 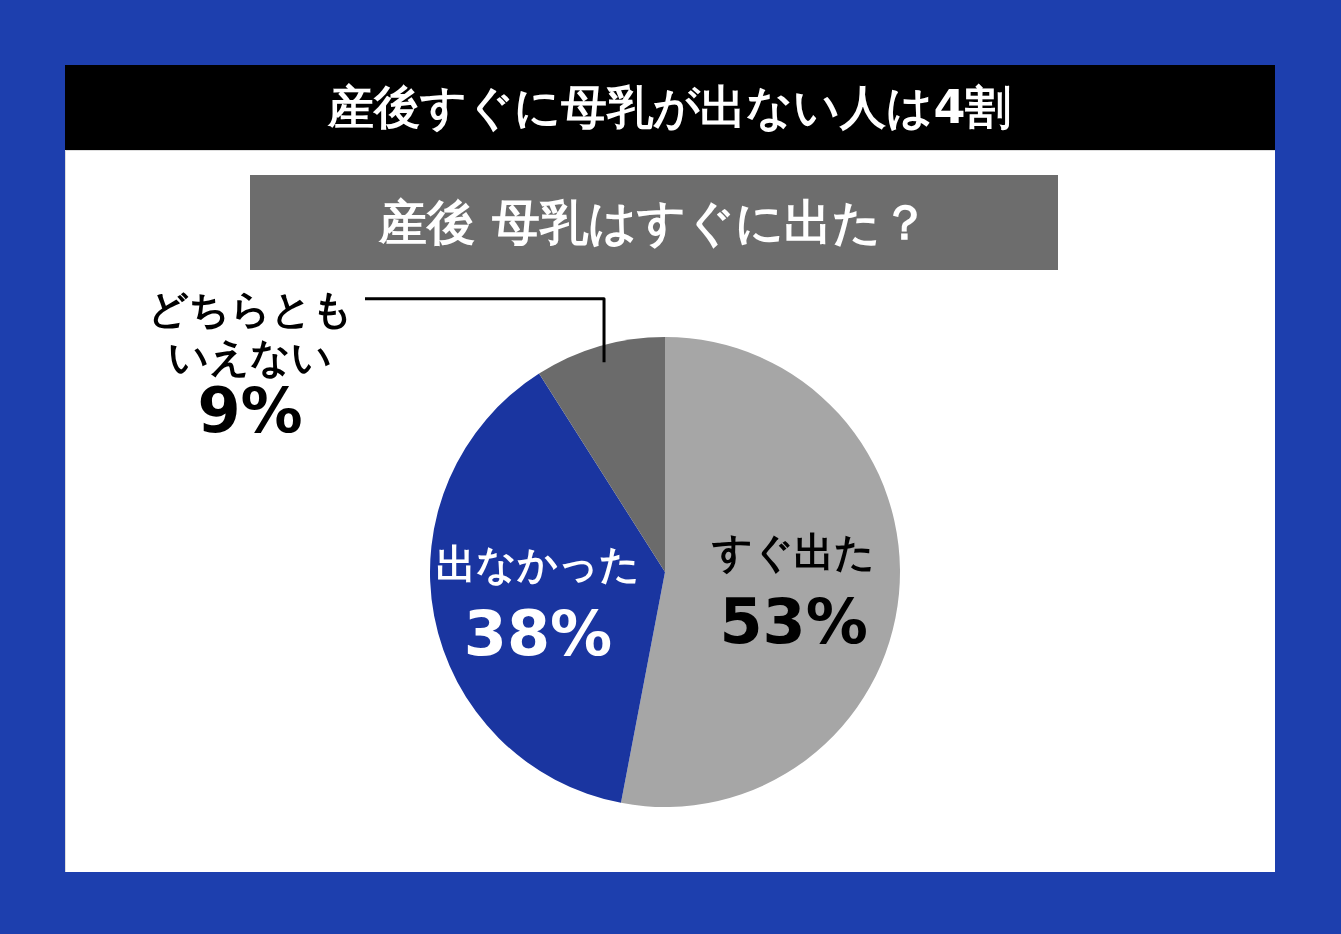 What do you see at coordinates (793, 622) in the screenshot?
I see `data-label: 53%` at bounding box center [793, 622].